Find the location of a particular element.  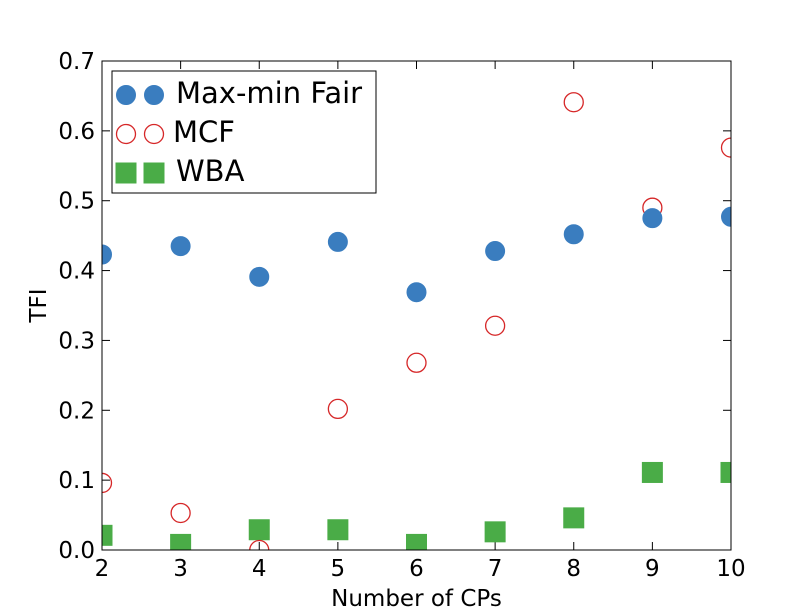

x-tick-label: 9 is located at coordinates (652, 569).